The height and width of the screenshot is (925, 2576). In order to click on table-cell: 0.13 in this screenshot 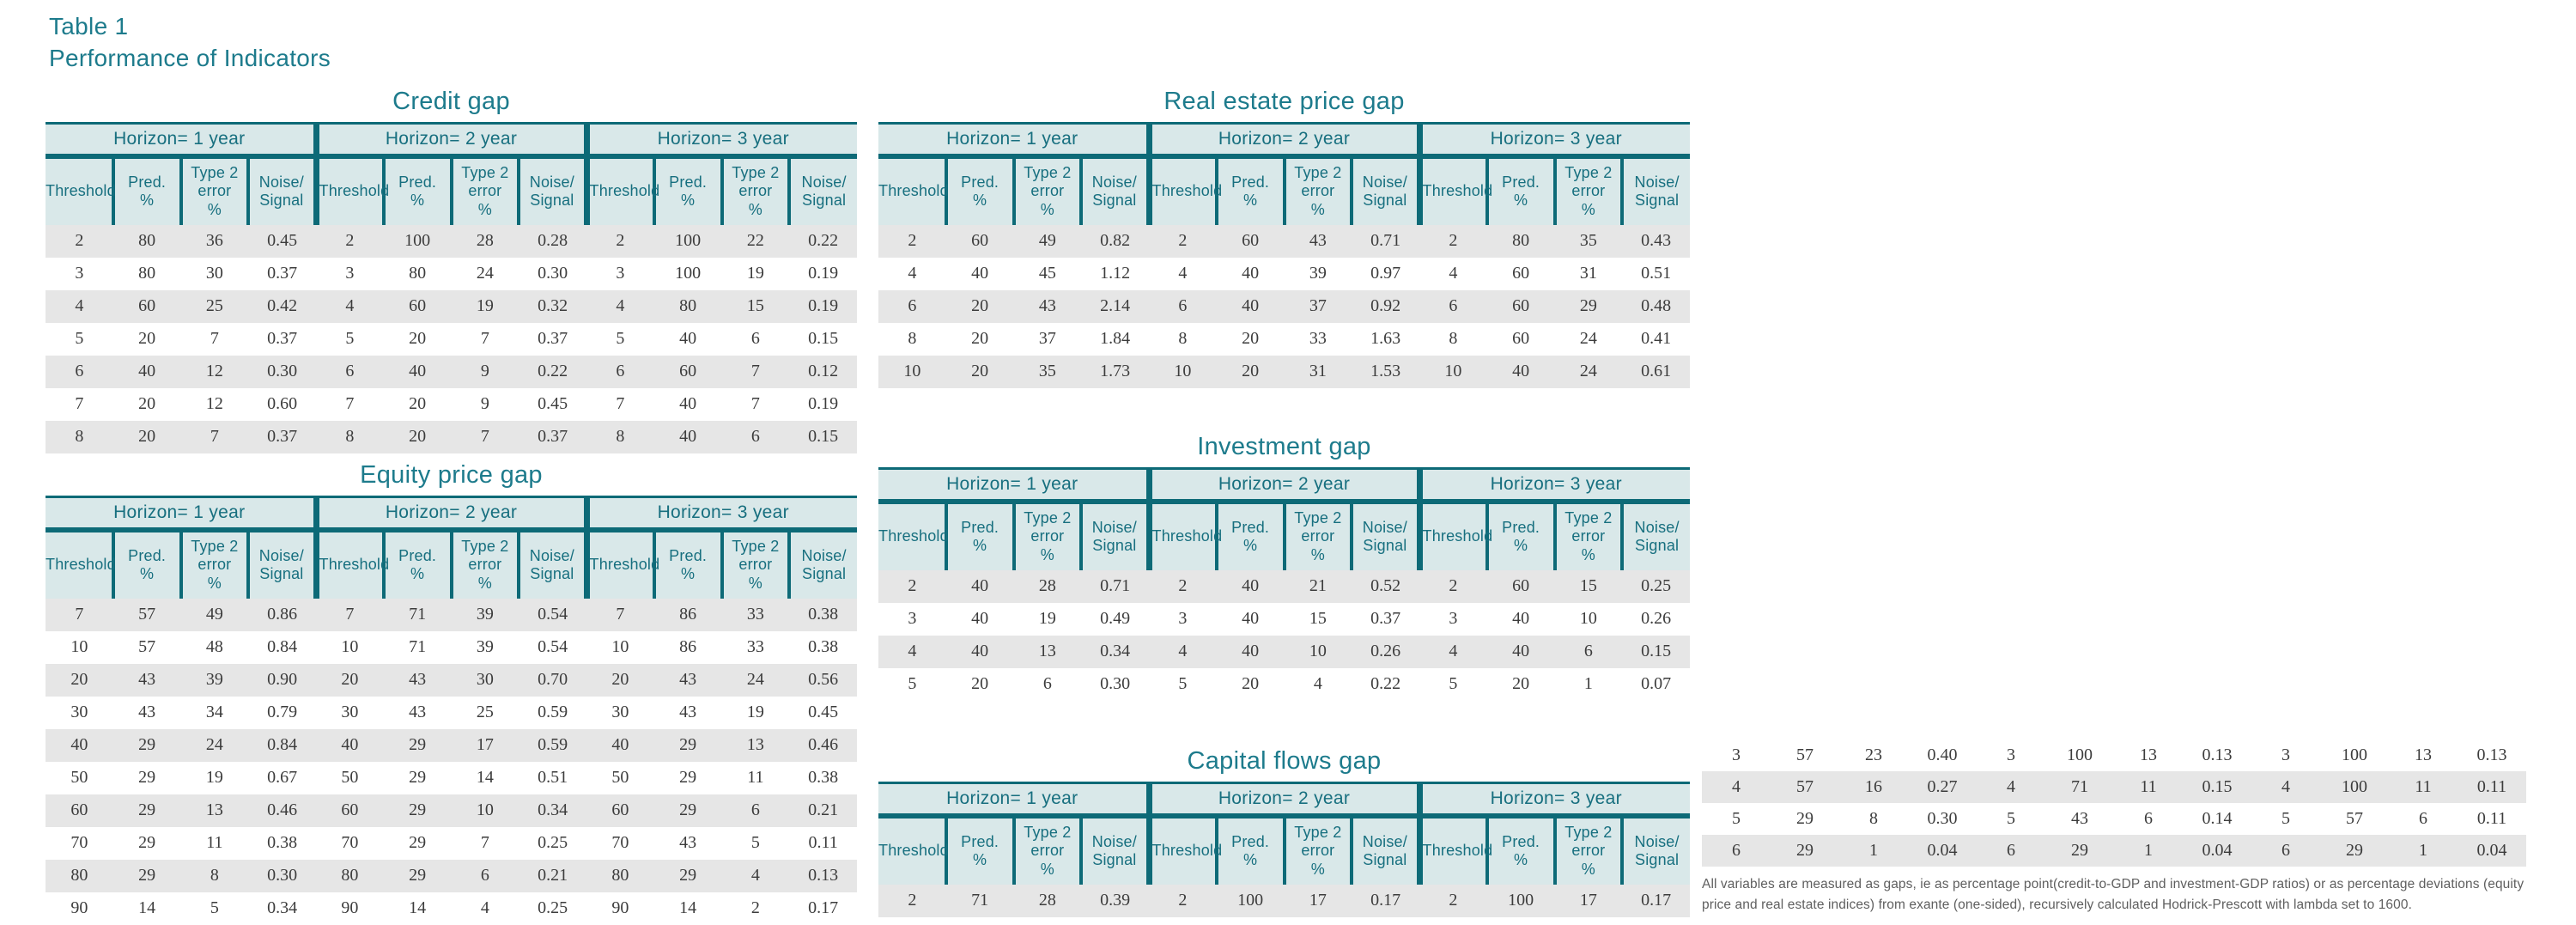, I will do `click(2492, 754)`.